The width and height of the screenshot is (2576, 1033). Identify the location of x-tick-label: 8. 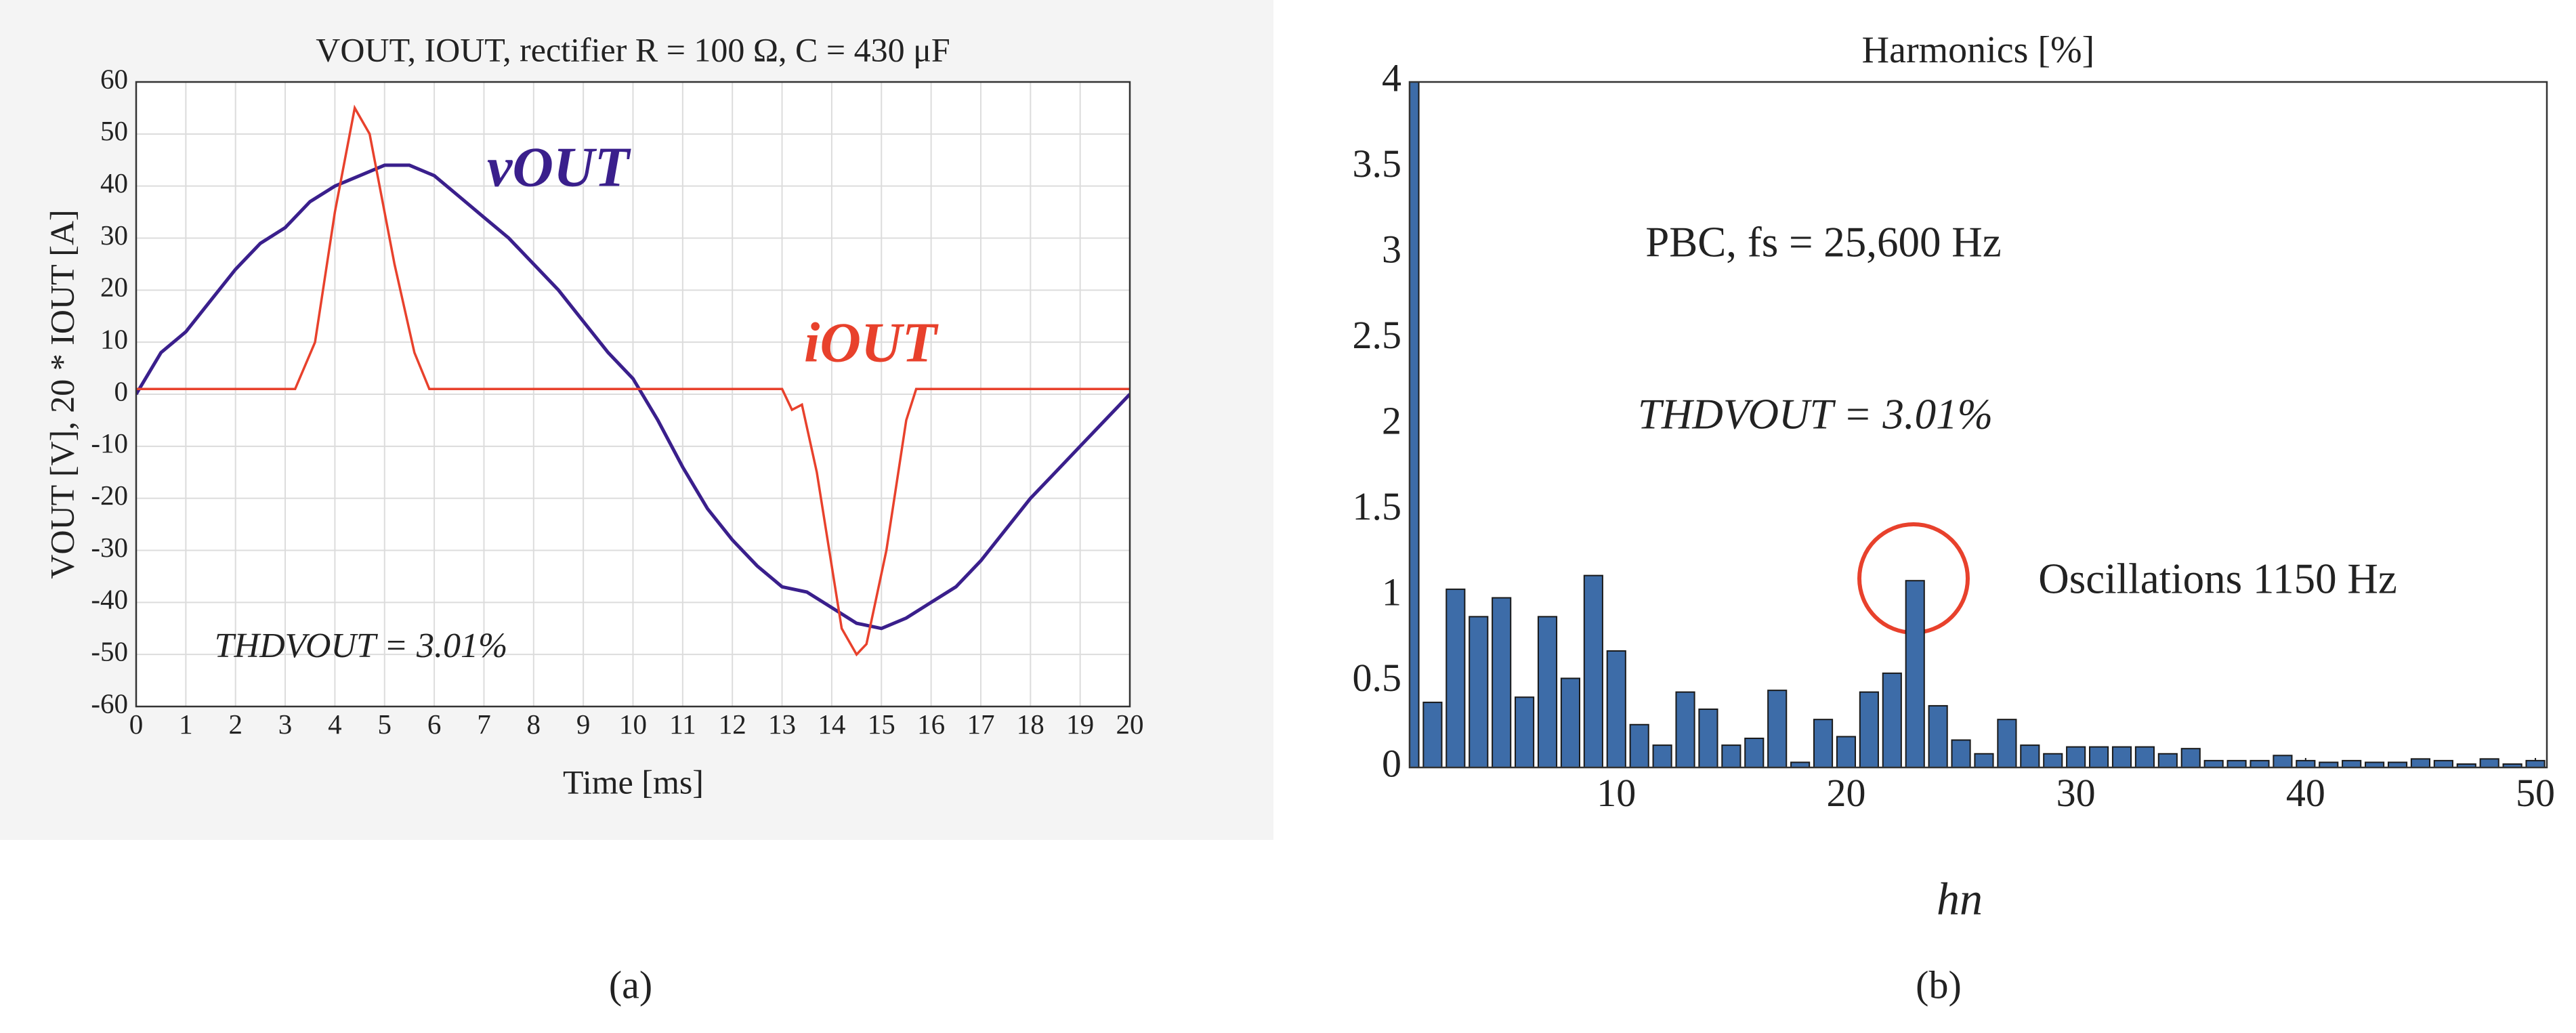
(534, 724).